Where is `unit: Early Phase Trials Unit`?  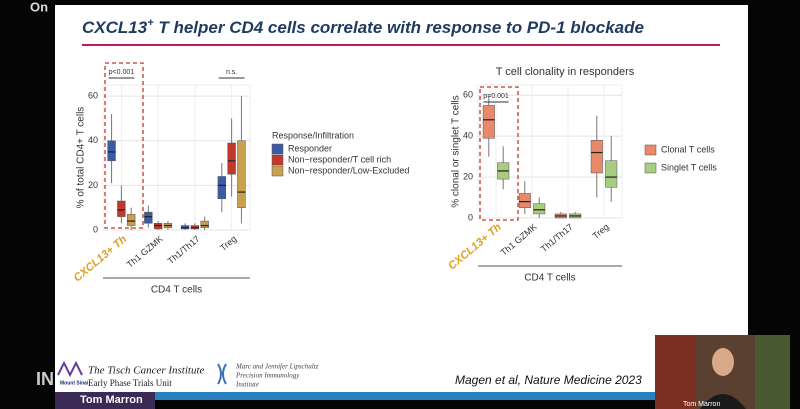 unit: Early Phase Trials Unit is located at coordinates (130, 383).